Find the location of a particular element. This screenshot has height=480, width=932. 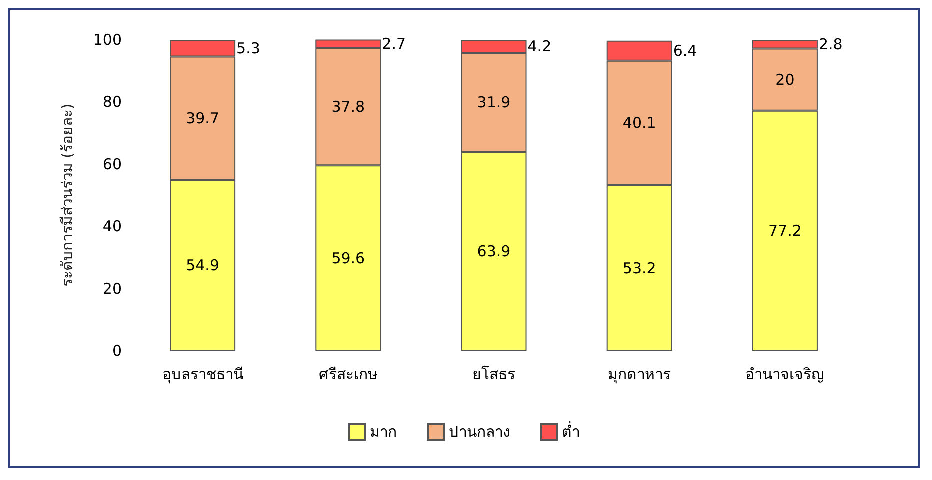

data-label: 2.7 is located at coordinates (394, 43).